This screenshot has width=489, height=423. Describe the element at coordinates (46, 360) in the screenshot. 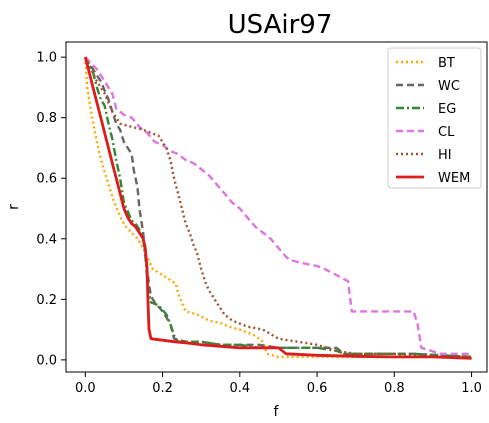

I see `y-tick-label: 0.0` at that location.